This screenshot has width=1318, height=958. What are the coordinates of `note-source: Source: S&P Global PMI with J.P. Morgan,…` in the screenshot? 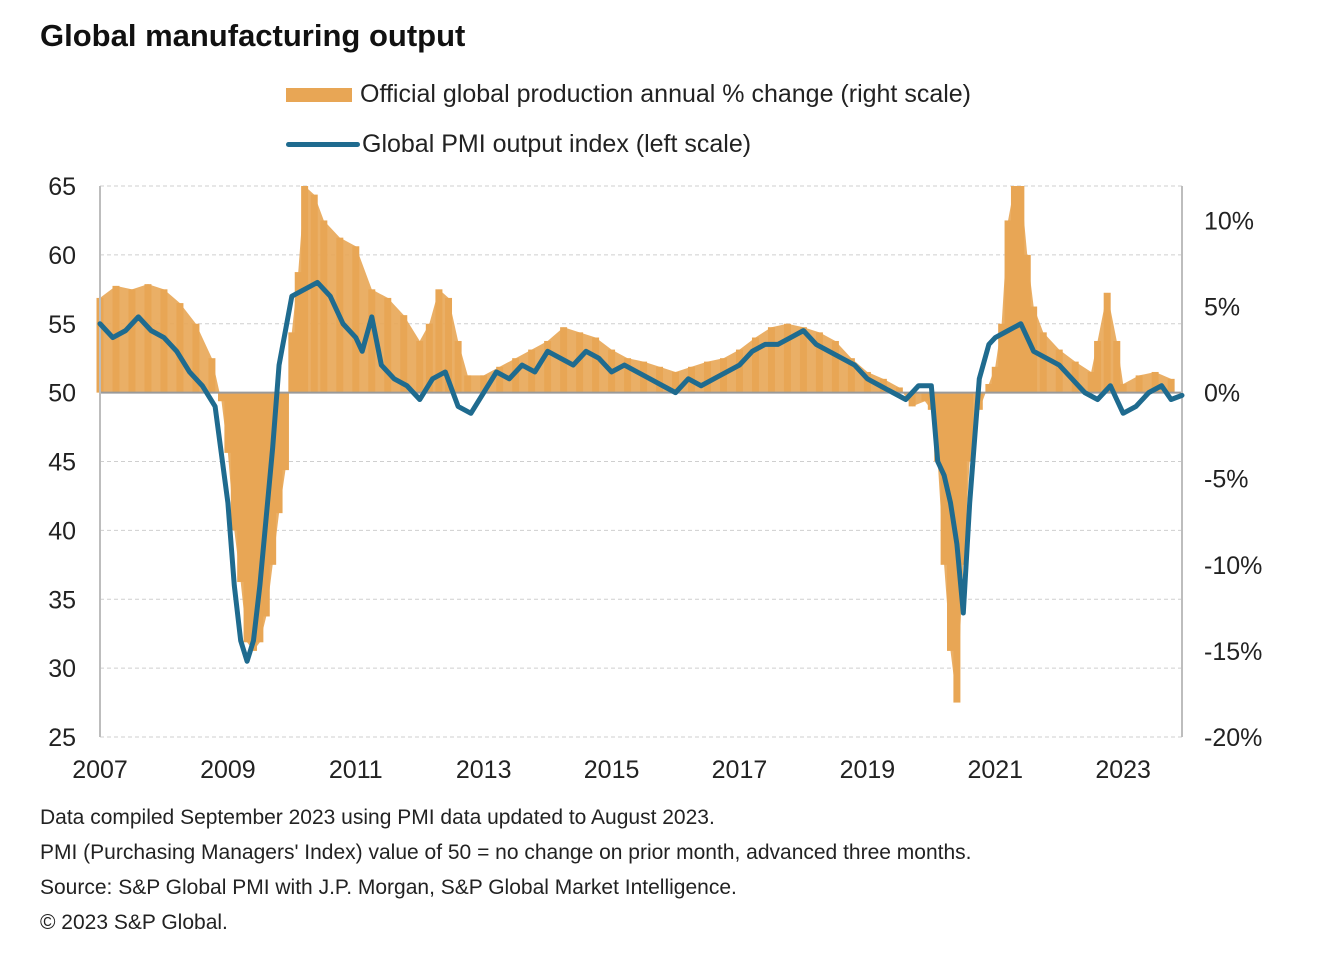 It's located at (388, 887).